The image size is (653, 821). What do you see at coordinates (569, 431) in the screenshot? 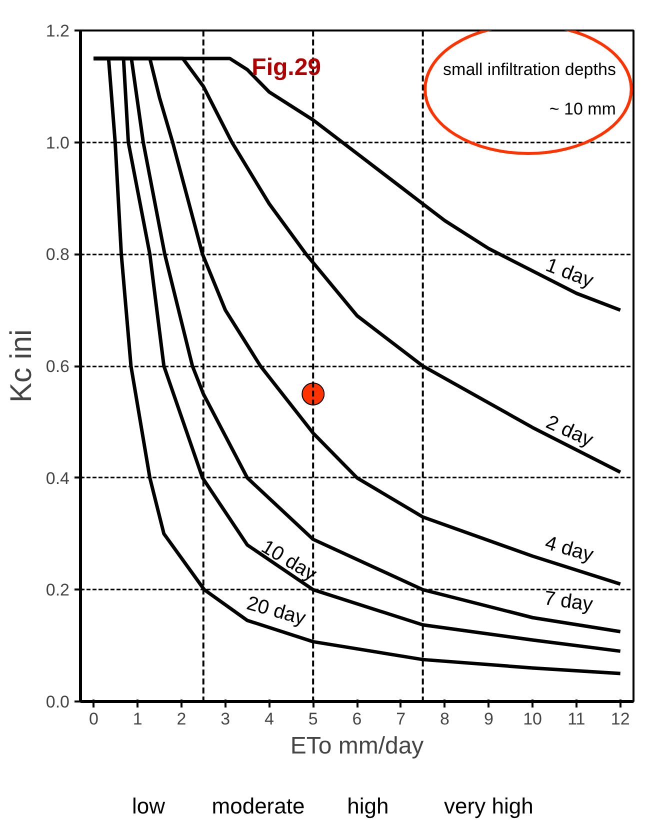
I see `text: 2 day` at bounding box center [569, 431].